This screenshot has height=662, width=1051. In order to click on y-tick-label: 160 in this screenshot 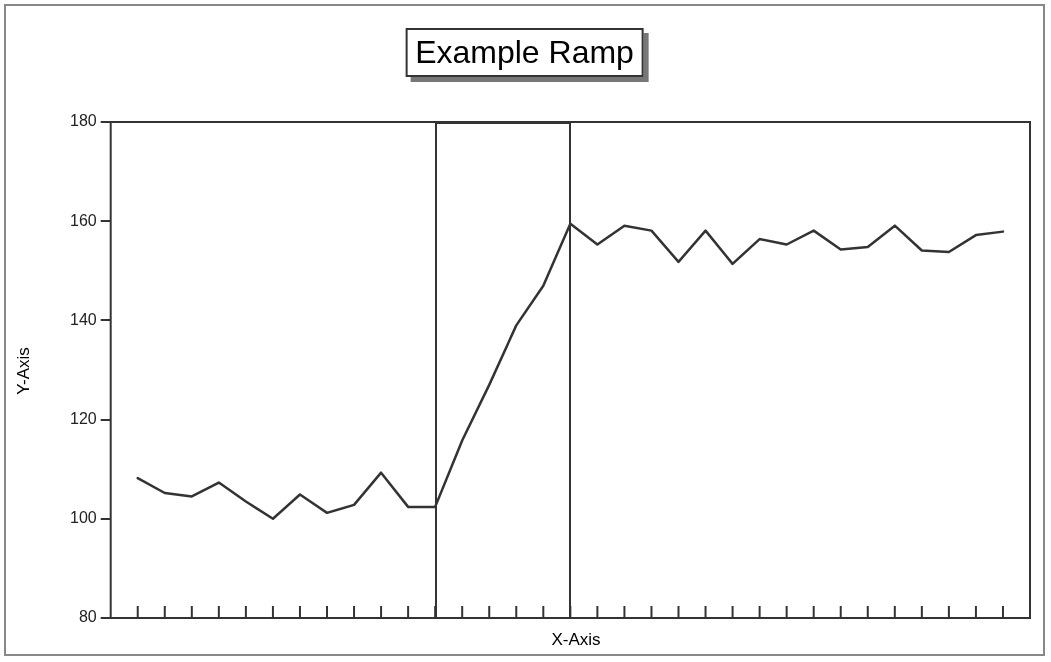, I will do `click(83, 220)`.